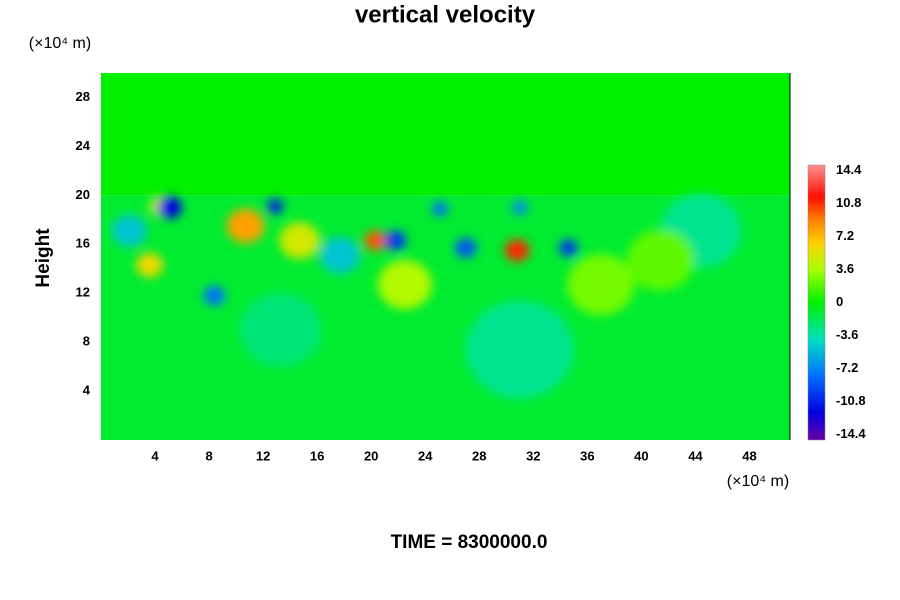 This screenshot has width=900, height=600. What do you see at coordinates (479, 455) in the screenshot?
I see `x-tick-label: 28` at bounding box center [479, 455].